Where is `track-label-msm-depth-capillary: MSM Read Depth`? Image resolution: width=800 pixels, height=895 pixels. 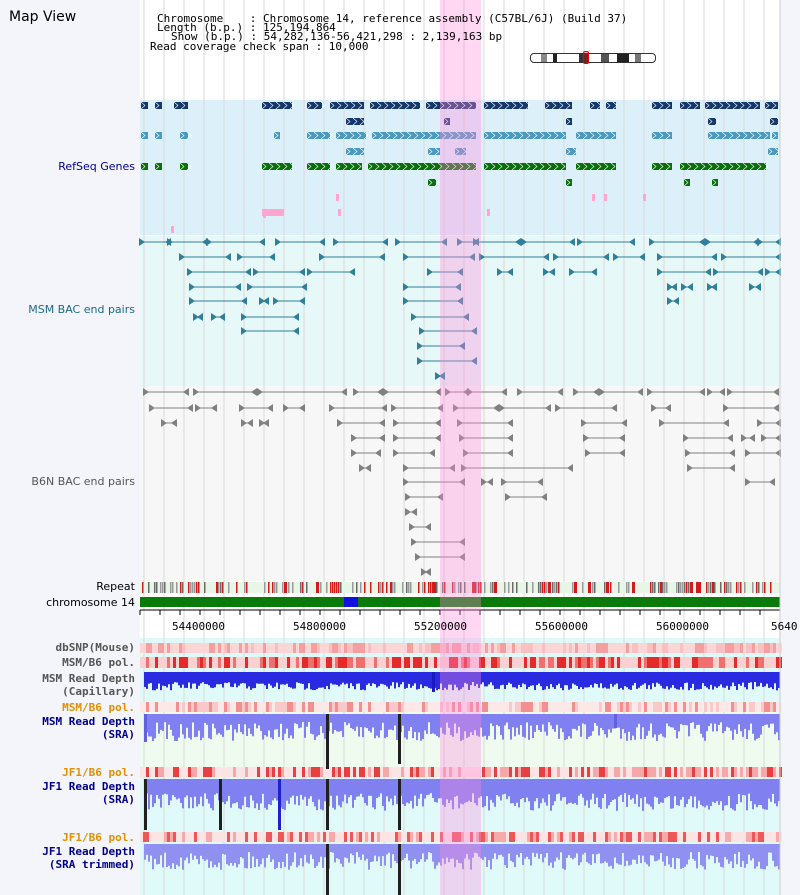
track-label-msm-depth-capillary: MSM Read Depth is located at coordinates (88, 678).